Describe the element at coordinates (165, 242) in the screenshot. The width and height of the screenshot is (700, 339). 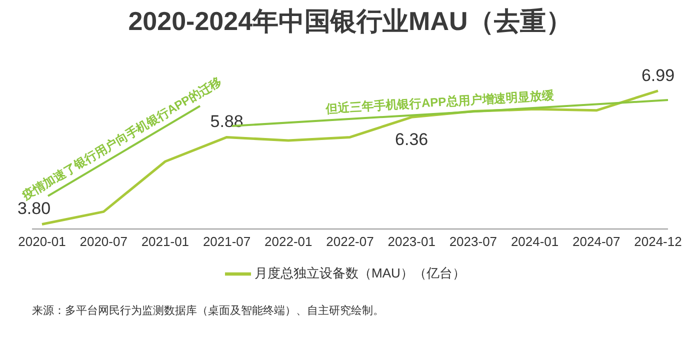
I see `x-tick-label: 2021-01` at that location.